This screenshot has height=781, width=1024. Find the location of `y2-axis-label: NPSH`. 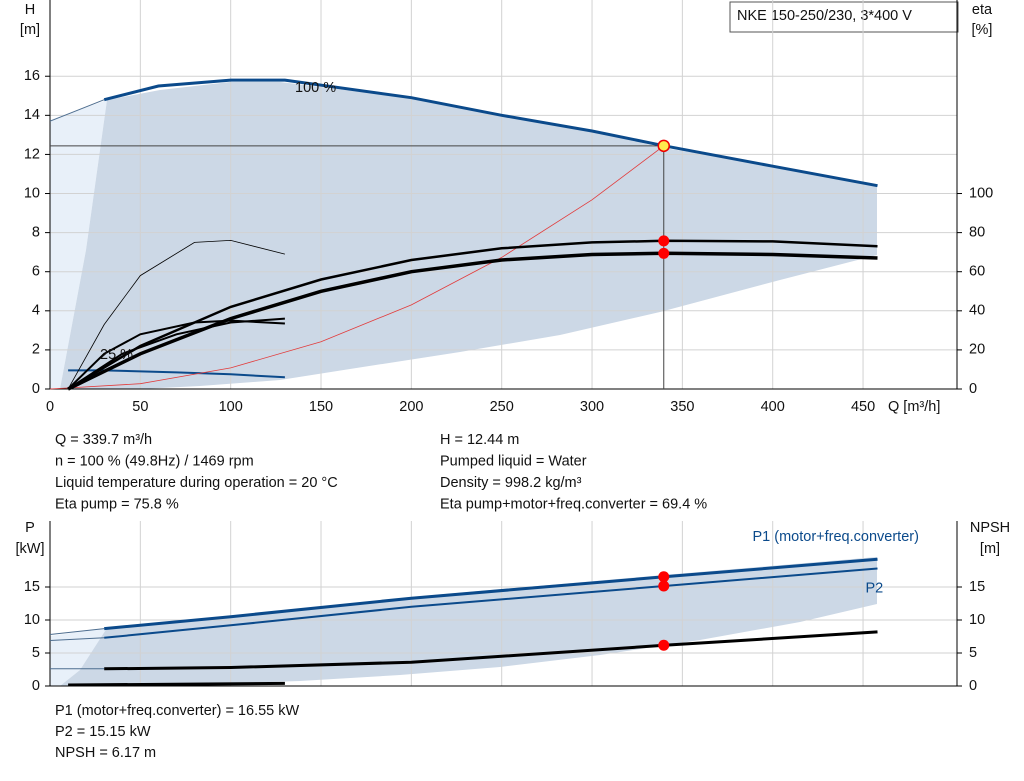

y2-axis-label: NPSH is located at coordinates (990, 528).